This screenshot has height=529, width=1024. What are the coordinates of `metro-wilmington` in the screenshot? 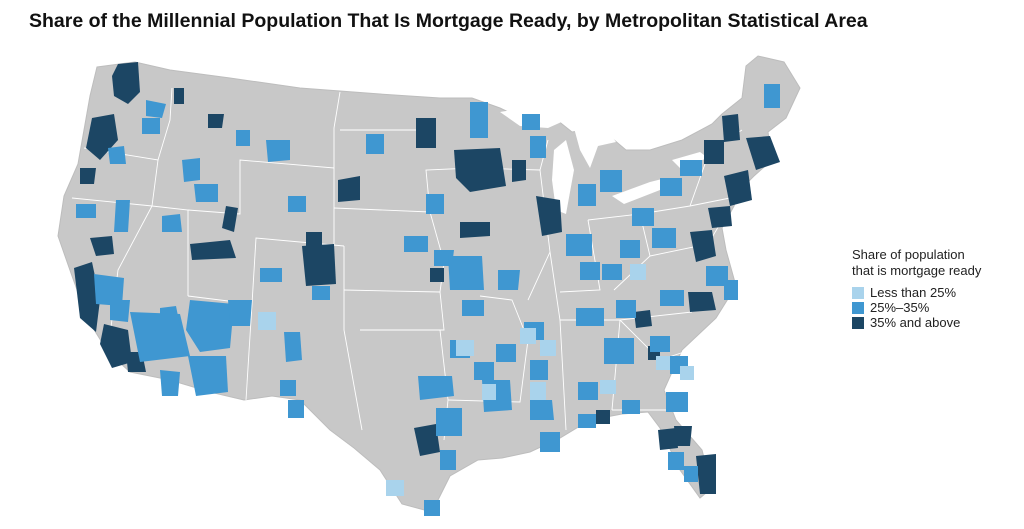 It's located at (663, 363).